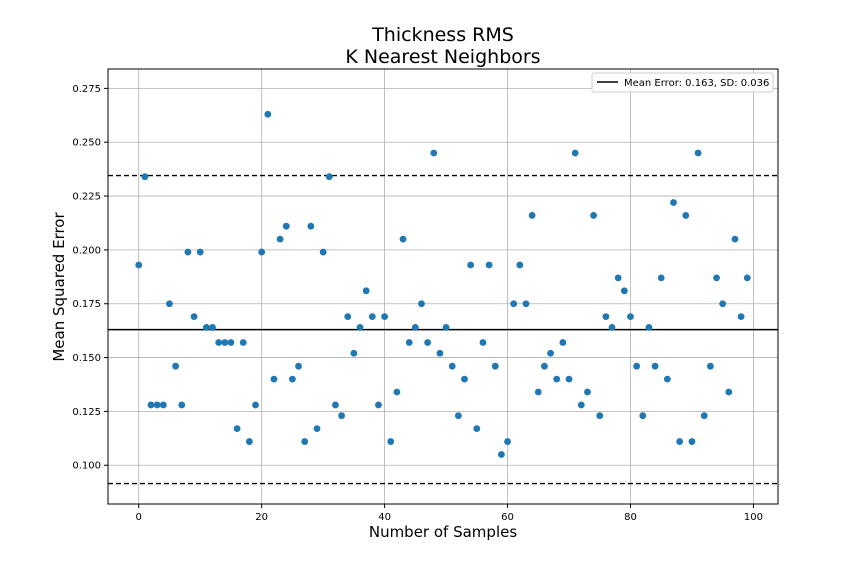  Describe the element at coordinates (261, 517) in the screenshot. I see `x-tick-label: 20` at that location.